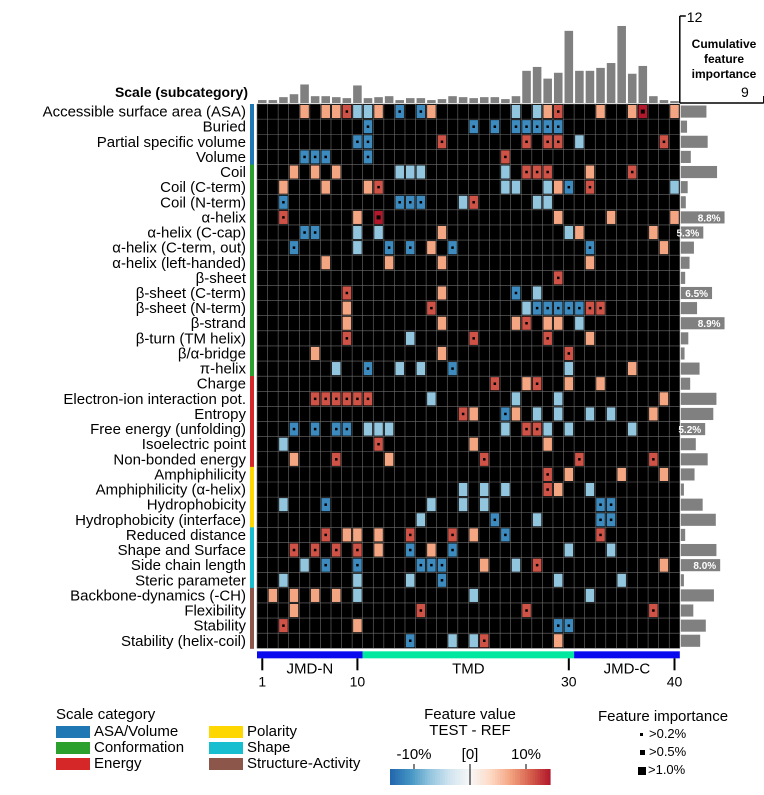  What do you see at coordinates (724, 59) in the screenshot?
I see `cumulative-importance-title: feature` at bounding box center [724, 59].